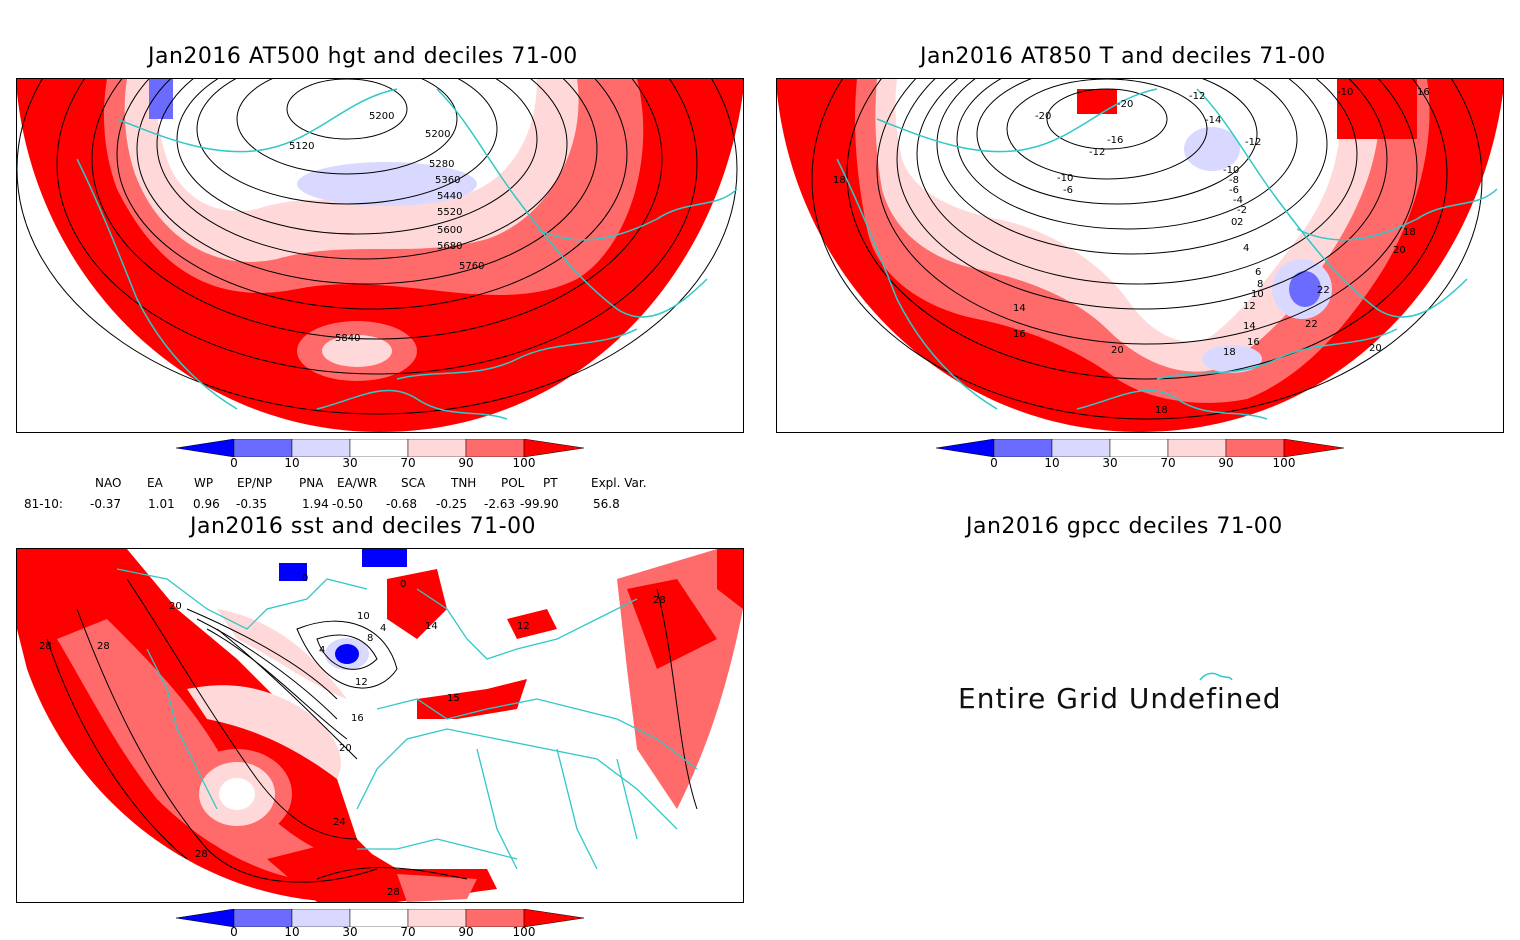 The image size is (1520, 940). I want to click on index-header: SCA, so click(413, 483).